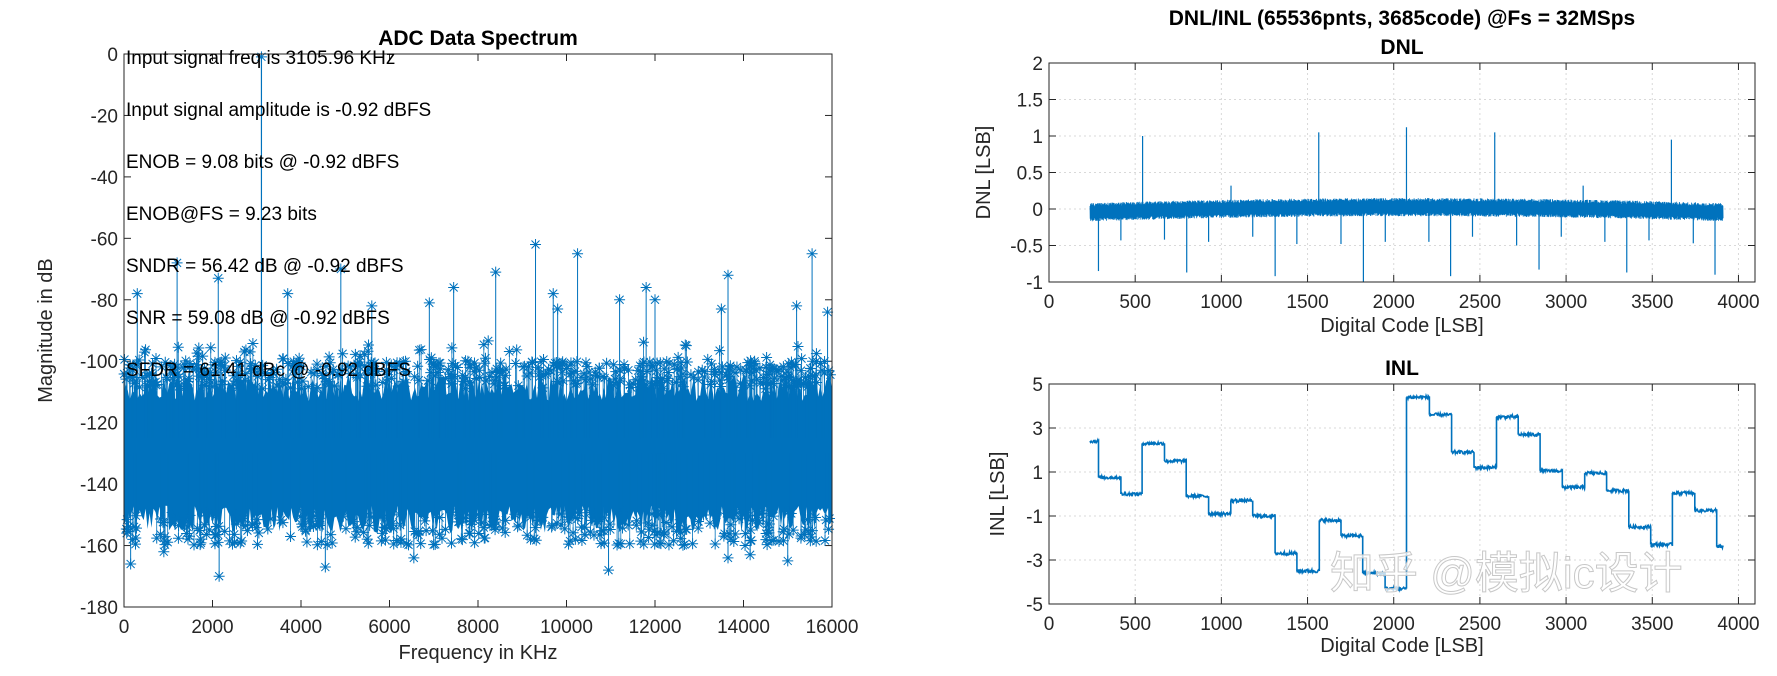 This screenshot has width=1777, height=676. I want to click on annotation-text: SFDR = 61.41 dBc @ -0.92 dBFS, so click(268, 370).